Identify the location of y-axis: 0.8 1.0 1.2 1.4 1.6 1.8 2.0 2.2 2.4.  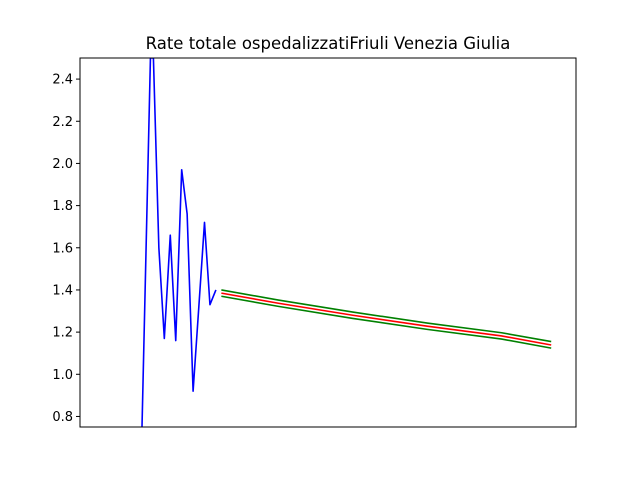
(66, 249).